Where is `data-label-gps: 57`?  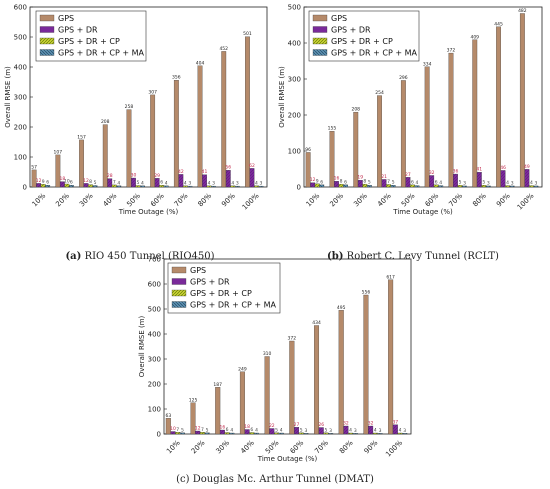 data-label-gps: 57 is located at coordinates (34, 167).